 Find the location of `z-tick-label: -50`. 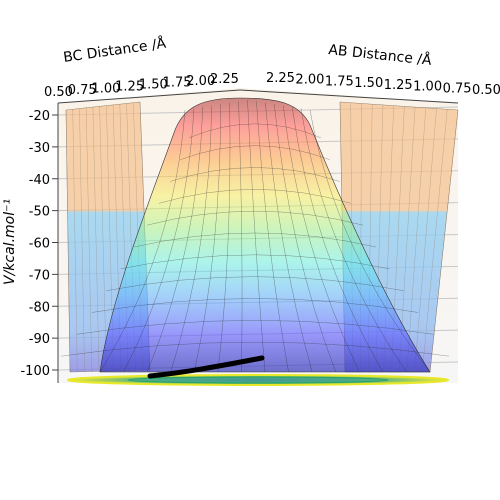

z-tick-label: -50 is located at coordinates (39, 212).